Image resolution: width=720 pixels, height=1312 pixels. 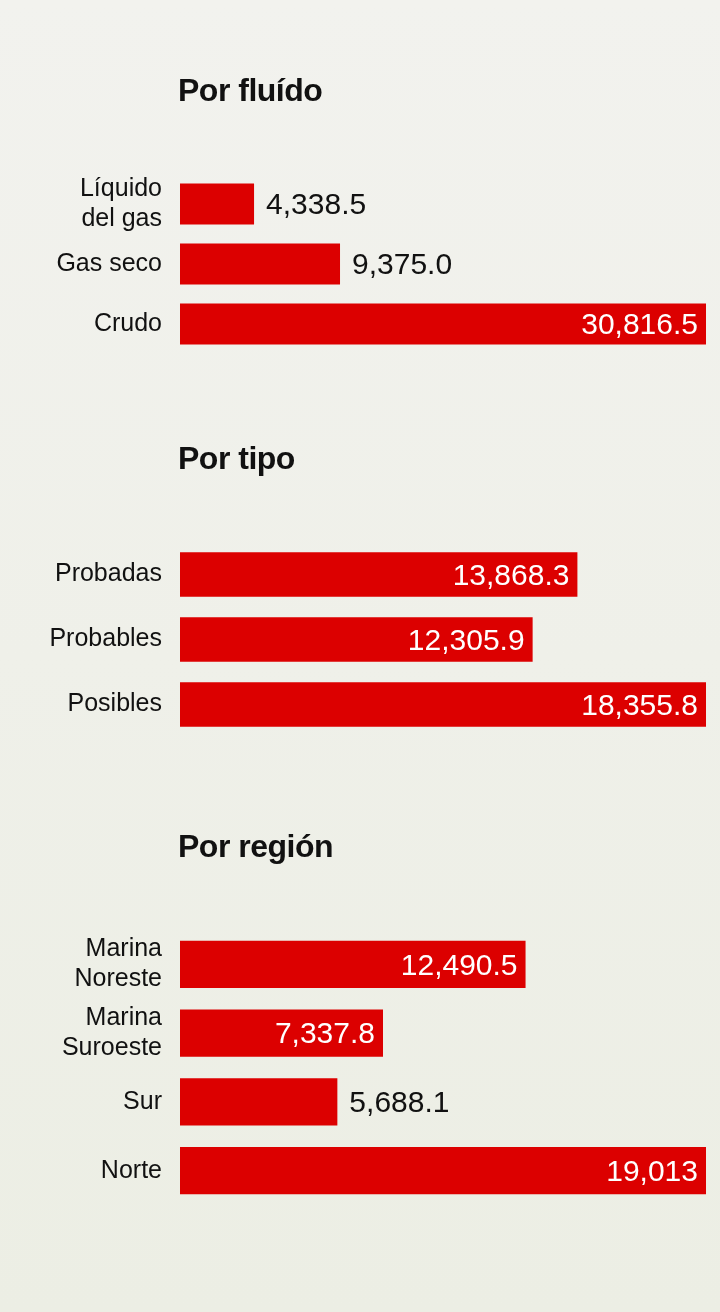 I want to click on data-label: 30,816.5, so click(x=639, y=324).